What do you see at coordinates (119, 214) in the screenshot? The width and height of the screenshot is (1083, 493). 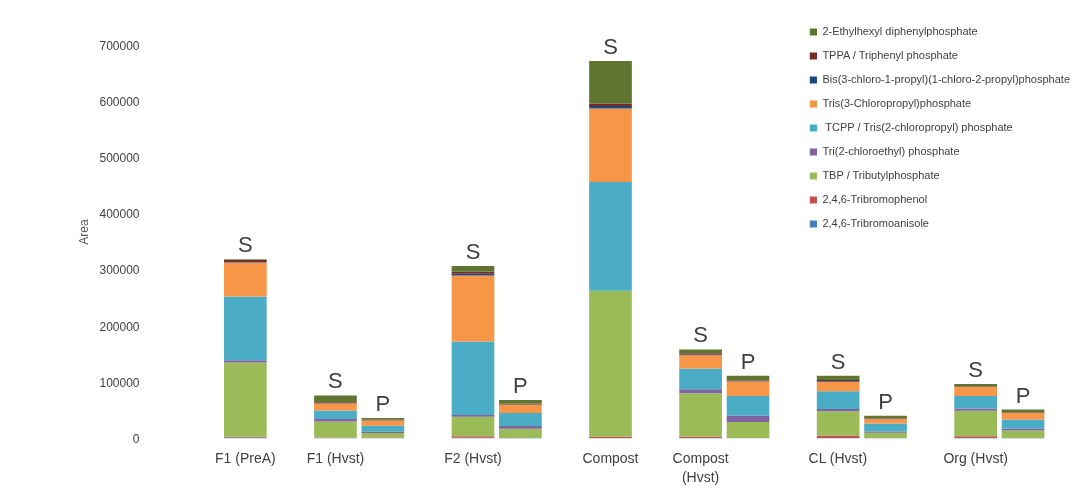 I see `y-tick-label: 400000` at bounding box center [119, 214].